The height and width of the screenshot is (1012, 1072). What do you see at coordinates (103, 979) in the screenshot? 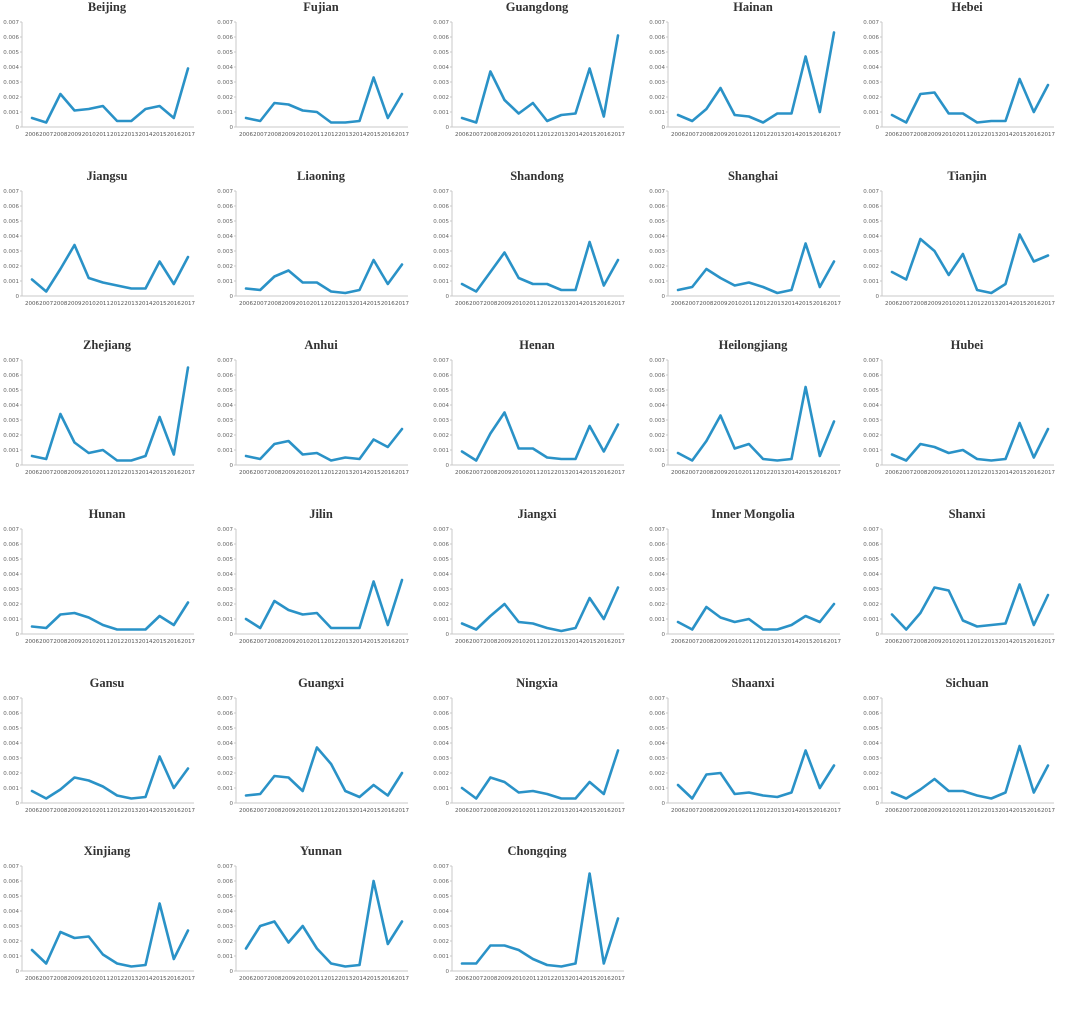
I see `x-tick-label: 2011` at bounding box center [103, 979].